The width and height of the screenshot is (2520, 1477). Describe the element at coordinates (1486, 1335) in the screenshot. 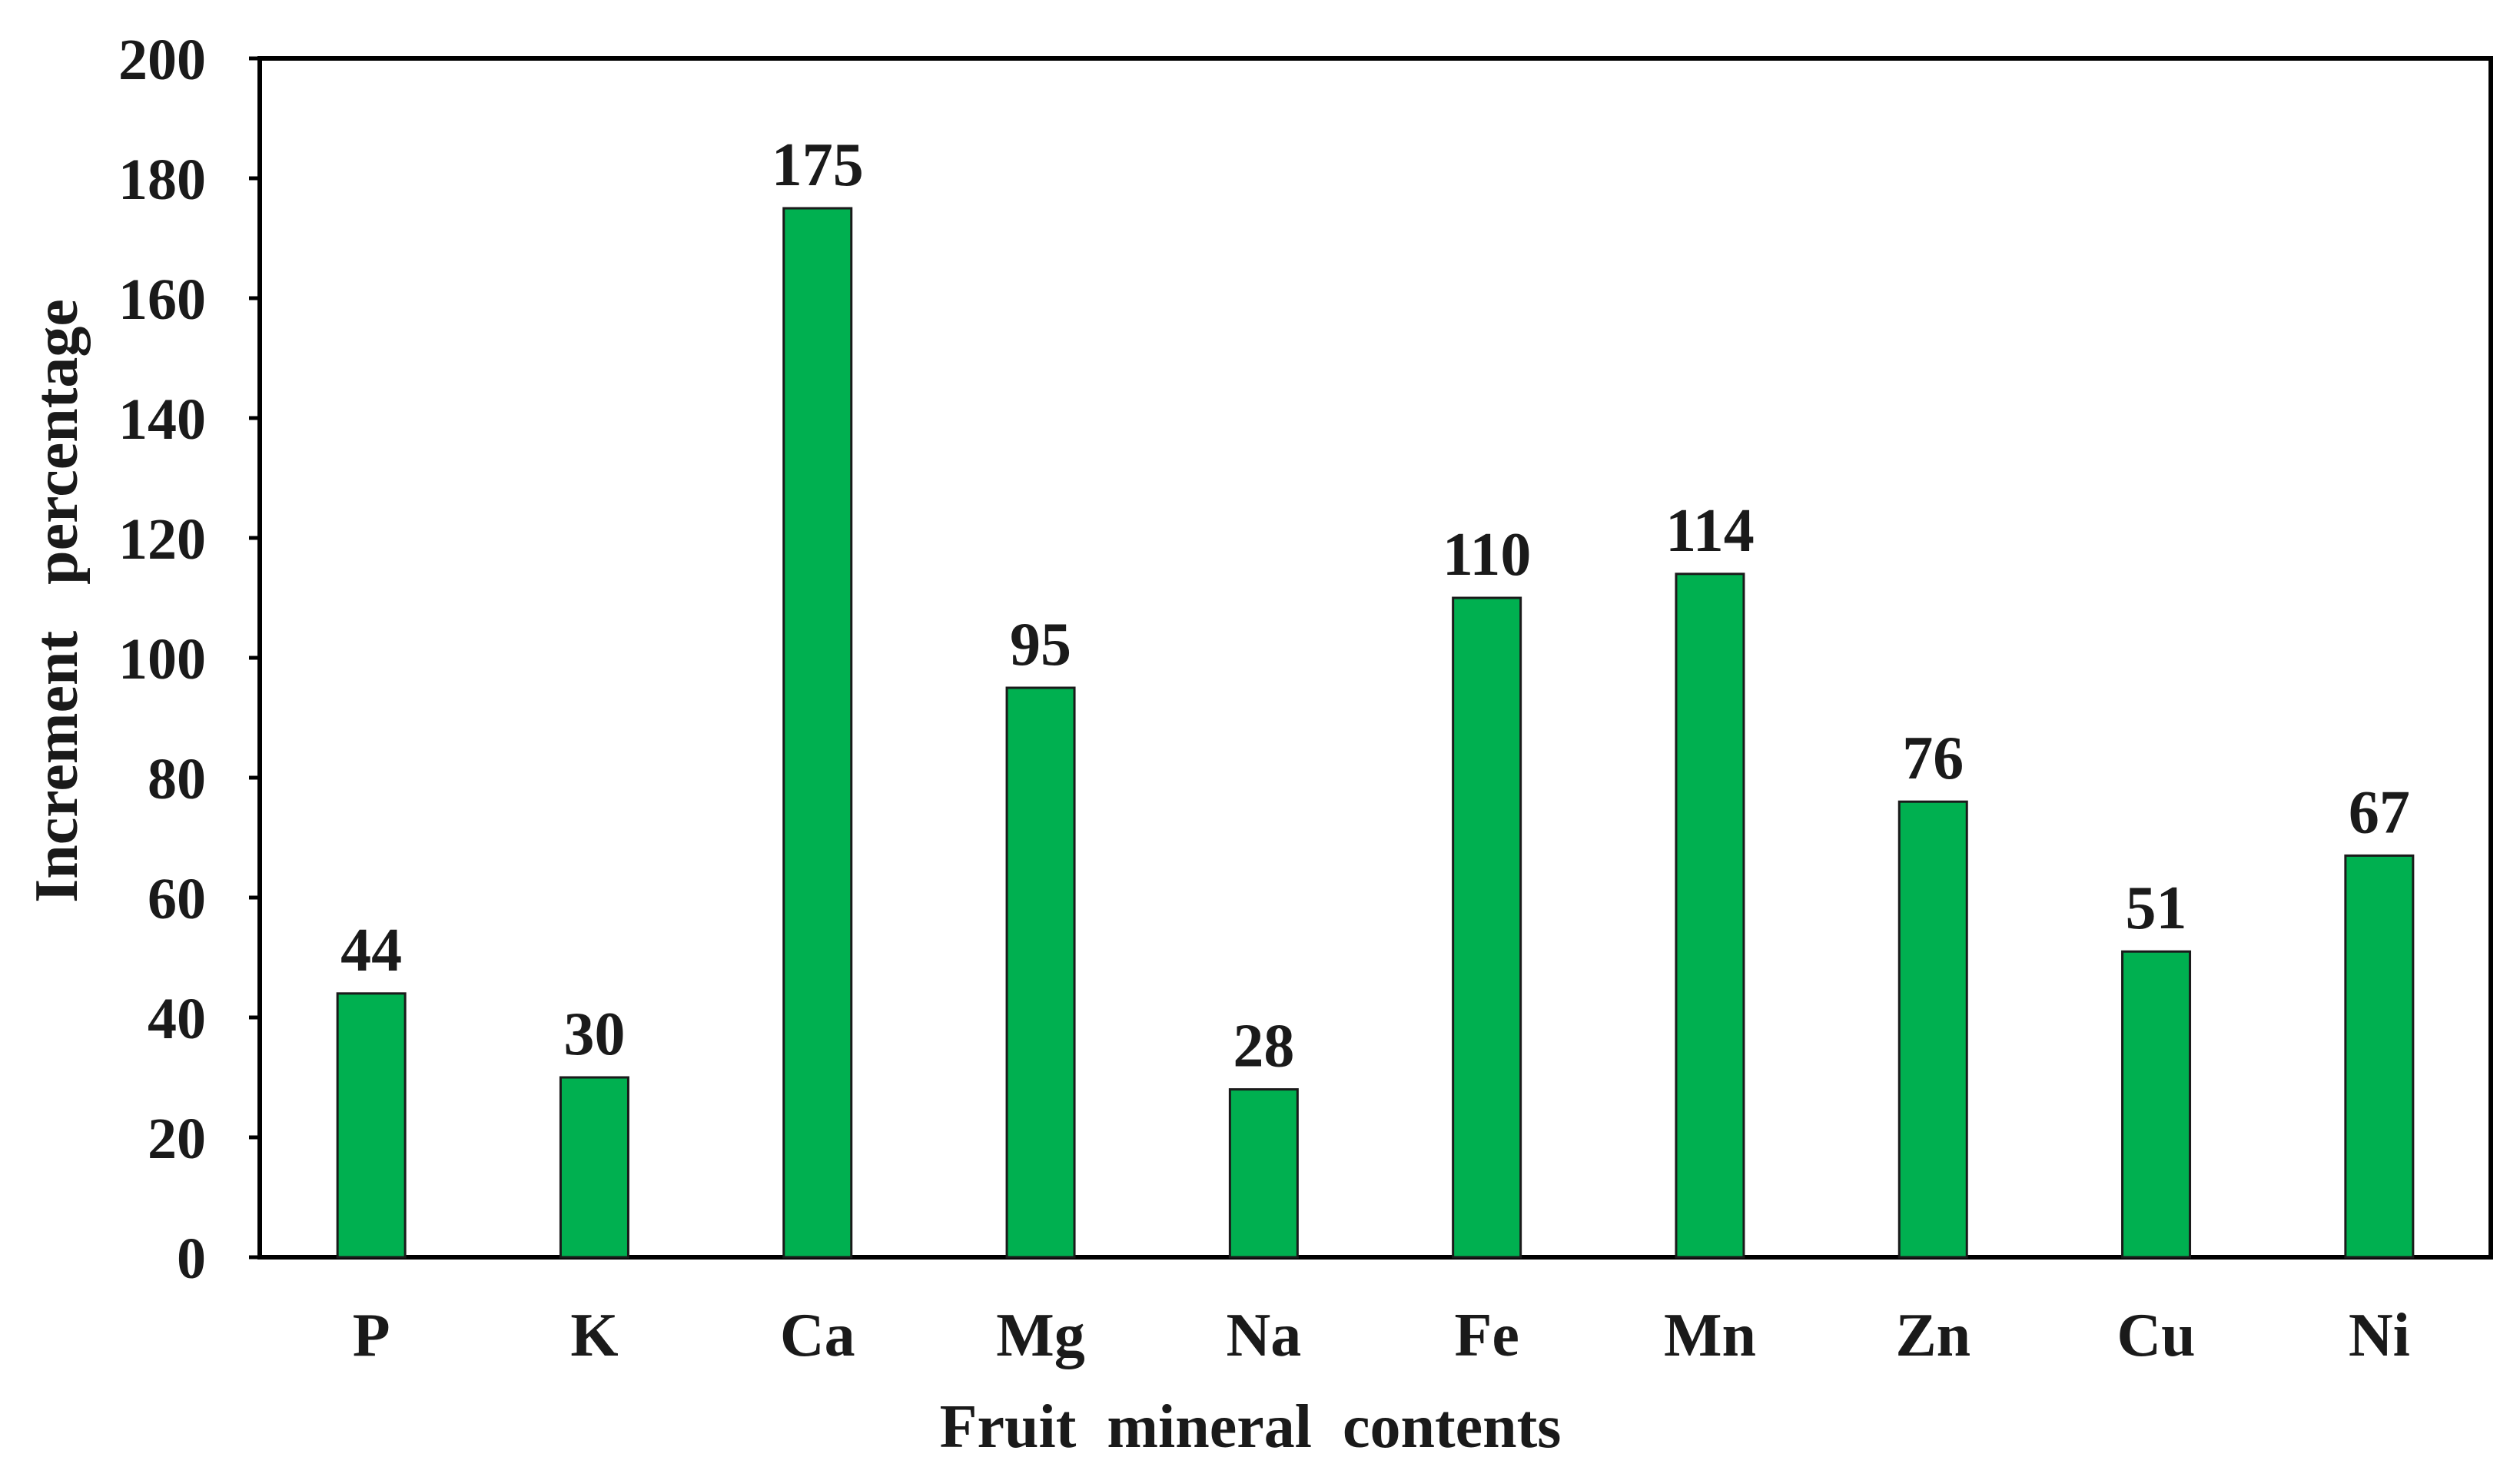

I see `x-category-label-fe: Fe` at that location.